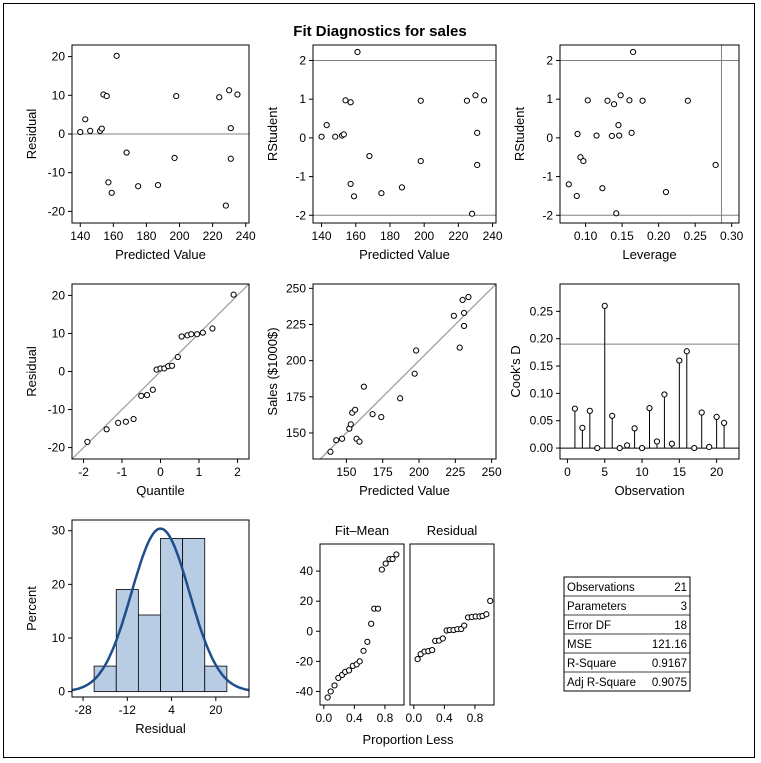 This screenshot has height=763, width=761. Describe the element at coordinates (272, 371) in the screenshot. I see `y-axis-label: Sales ($1000$)` at that location.